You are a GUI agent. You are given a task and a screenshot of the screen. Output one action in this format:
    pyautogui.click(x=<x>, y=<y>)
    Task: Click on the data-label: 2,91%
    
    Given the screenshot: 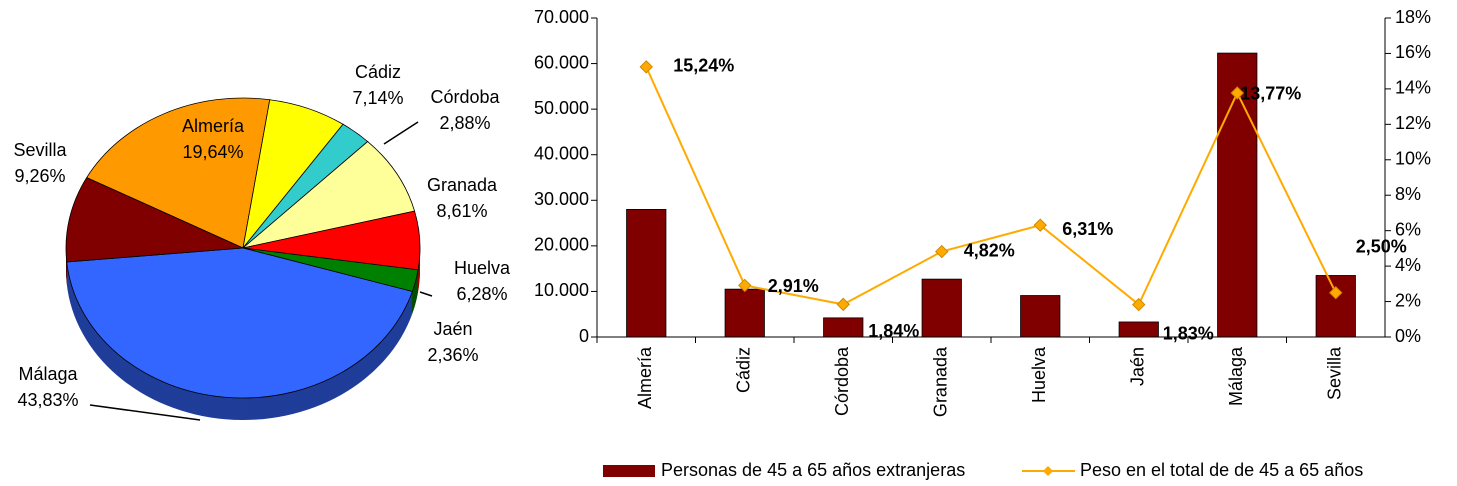 What is the action you would take?
    pyautogui.click(x=793, y=286)
    